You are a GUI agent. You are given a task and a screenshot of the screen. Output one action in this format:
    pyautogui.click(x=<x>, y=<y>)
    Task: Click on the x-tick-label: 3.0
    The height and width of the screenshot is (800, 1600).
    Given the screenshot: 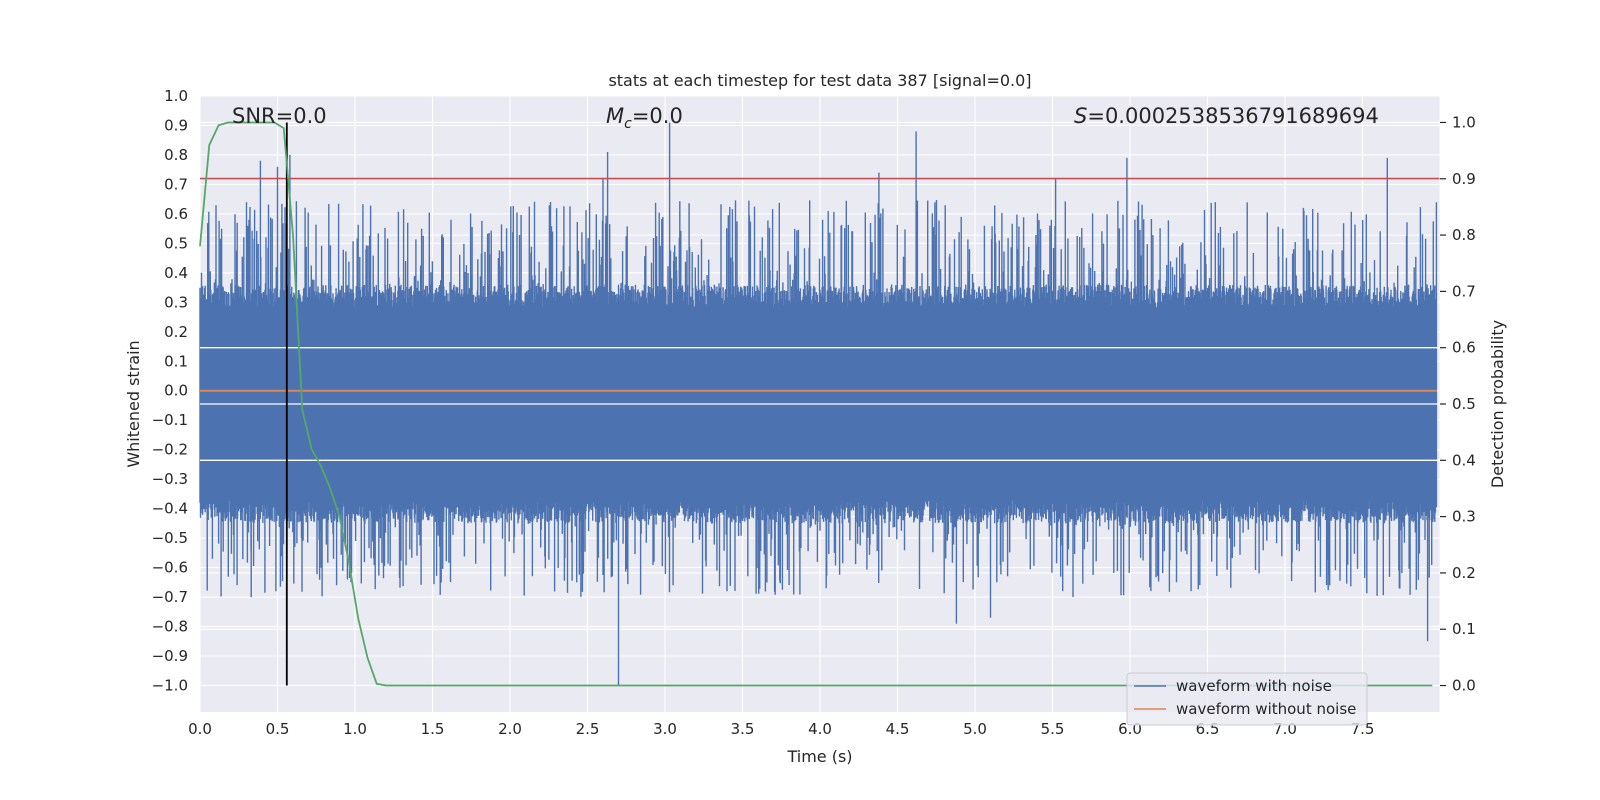 What is the action you would take?
    pyautogui.click(x=665, y=729)
    